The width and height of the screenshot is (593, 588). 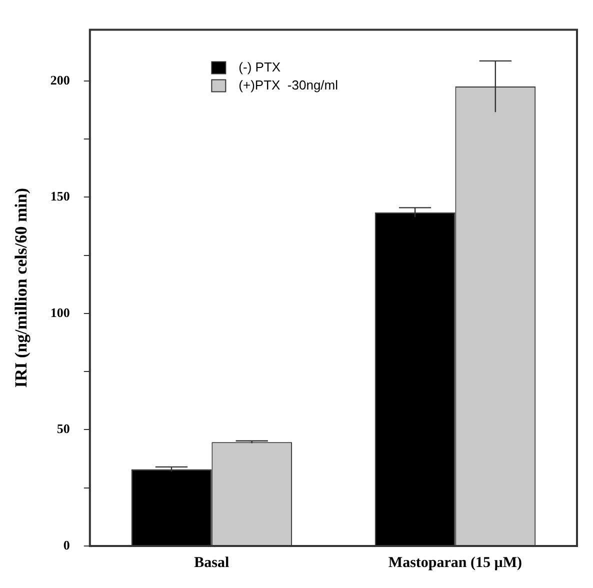 I want to click on y-tick-label: 0, so click(x=66, y=544).